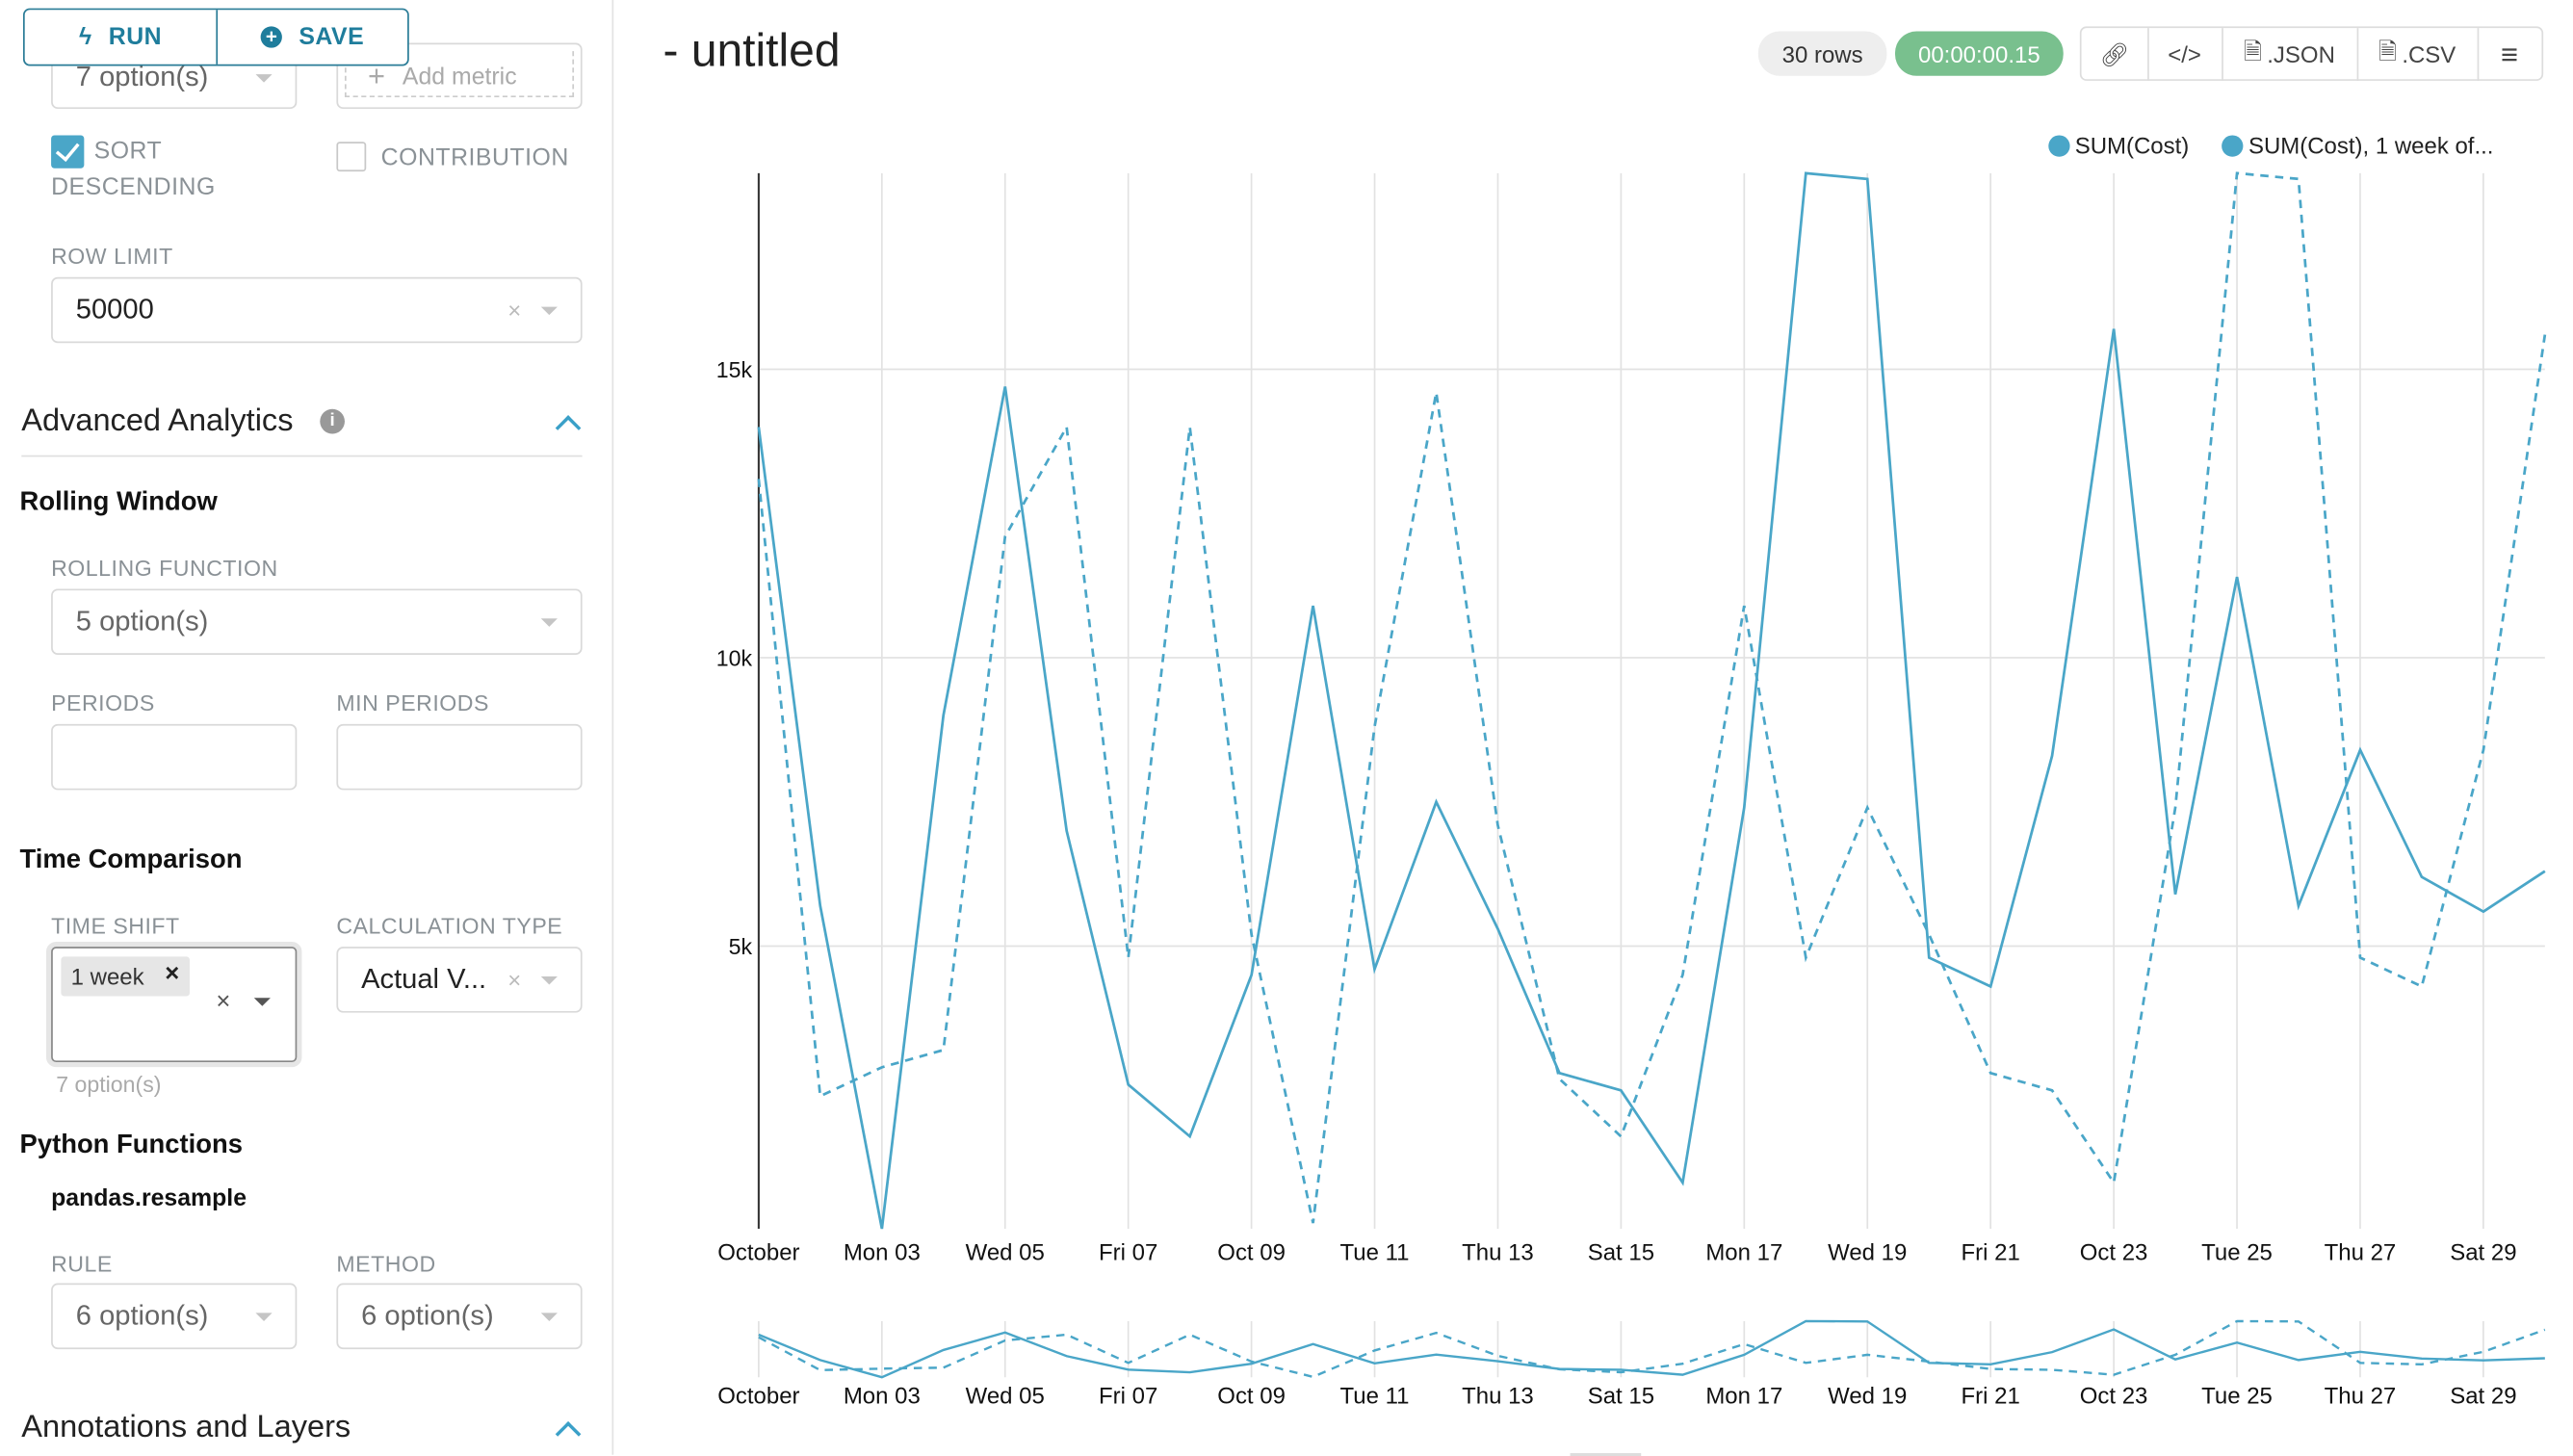 Image resolution: width=2573 pixels, height=1456 pixels. Describe the element at coordinates (2388, 51) in the screenshot. I see `file-text-icon: 🗎` at that location.